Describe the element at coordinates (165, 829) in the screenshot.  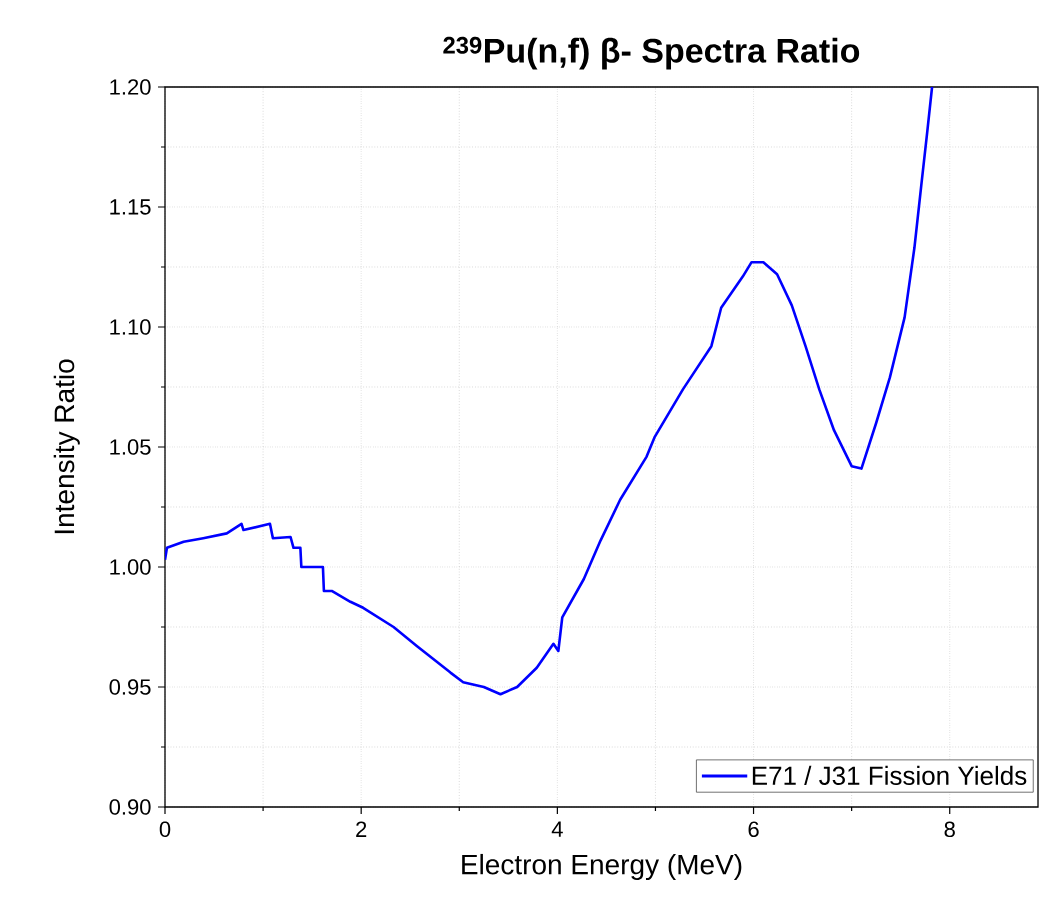
I see `x-tick-label: 0` at that location.